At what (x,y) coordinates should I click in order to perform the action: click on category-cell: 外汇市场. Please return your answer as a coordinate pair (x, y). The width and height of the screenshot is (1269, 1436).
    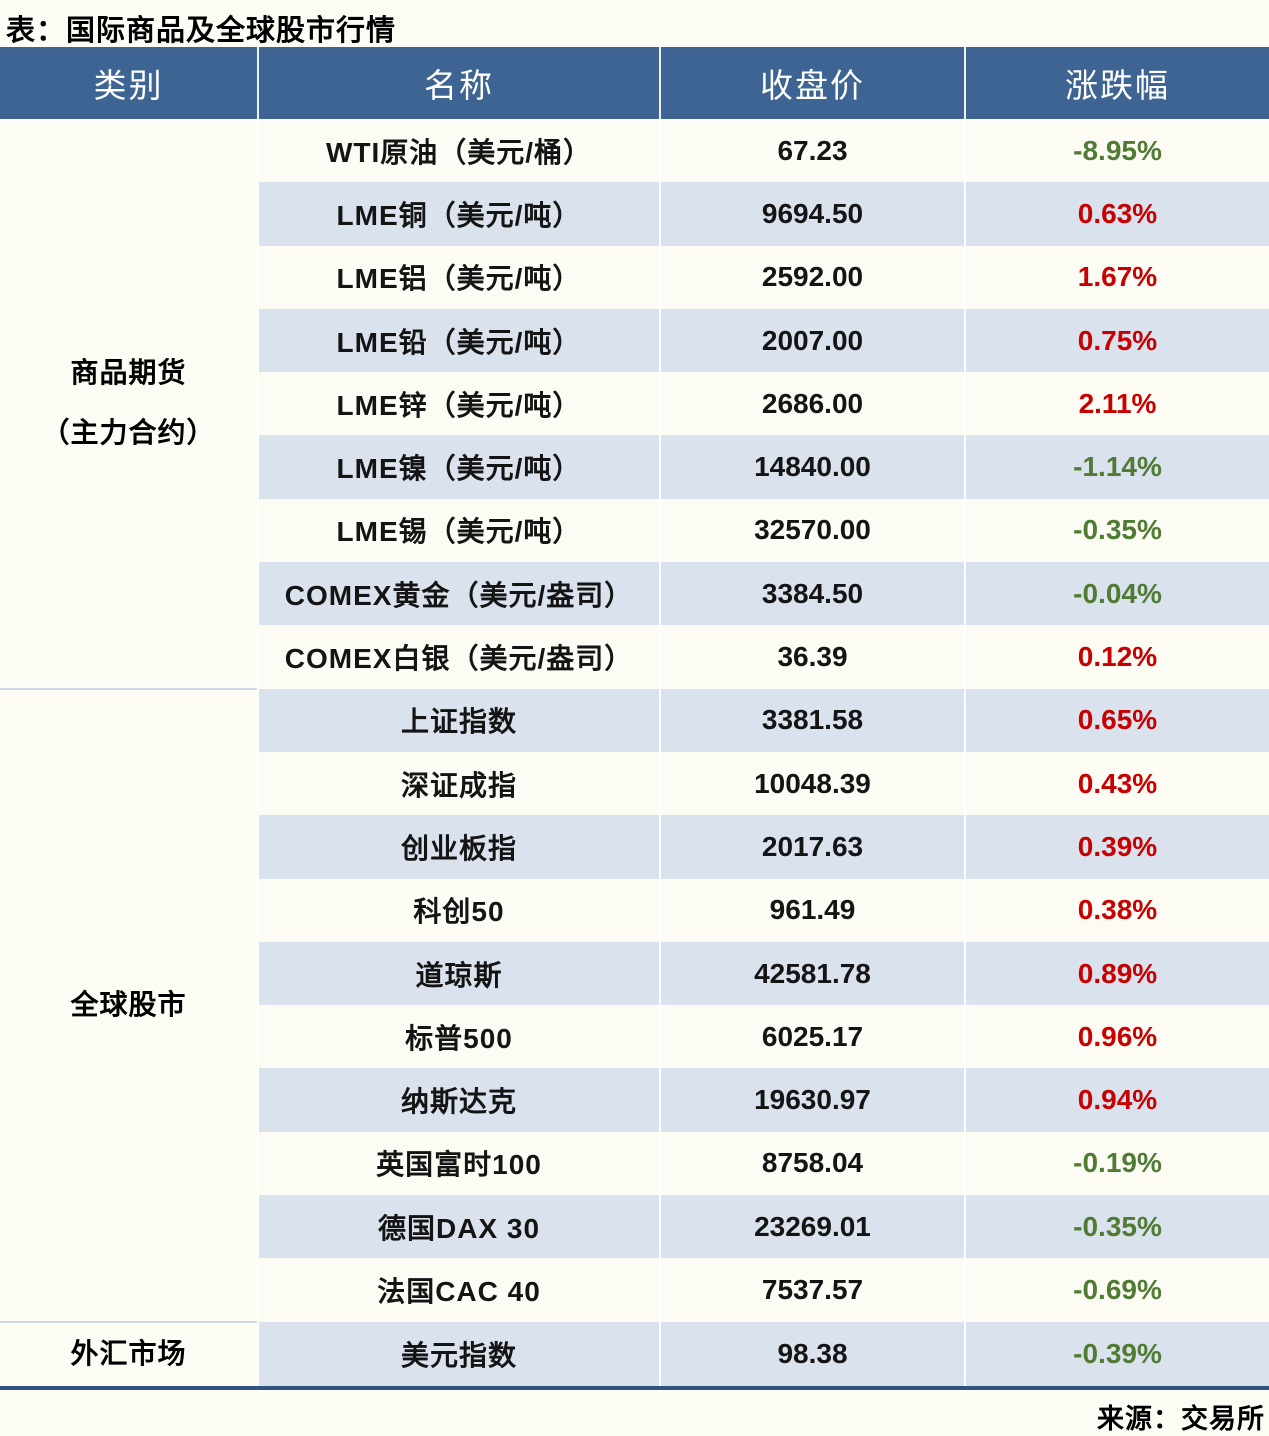
    Looking at the image, I should click on (129, 1353).